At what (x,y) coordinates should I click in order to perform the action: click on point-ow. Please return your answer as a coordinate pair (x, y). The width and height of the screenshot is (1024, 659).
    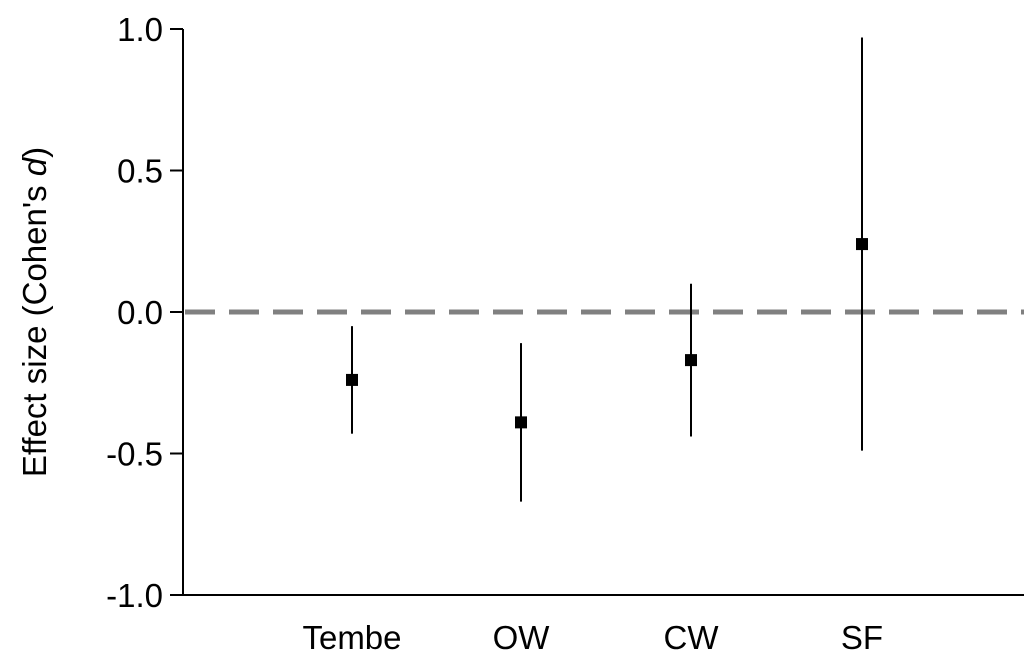
    Looking at the image, I should click on (521, 422).